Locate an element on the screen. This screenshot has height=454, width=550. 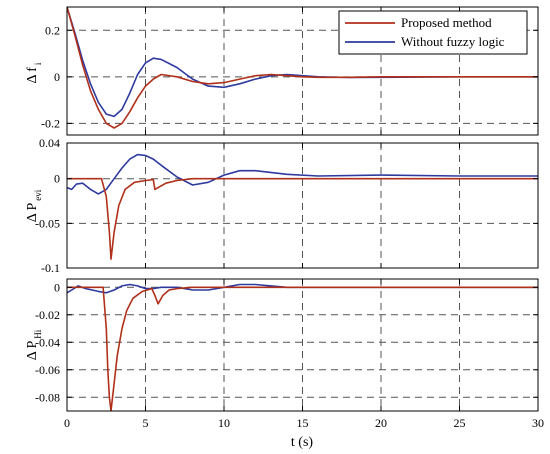
x-tick-label: 15 is located at coordinates (303, 423).